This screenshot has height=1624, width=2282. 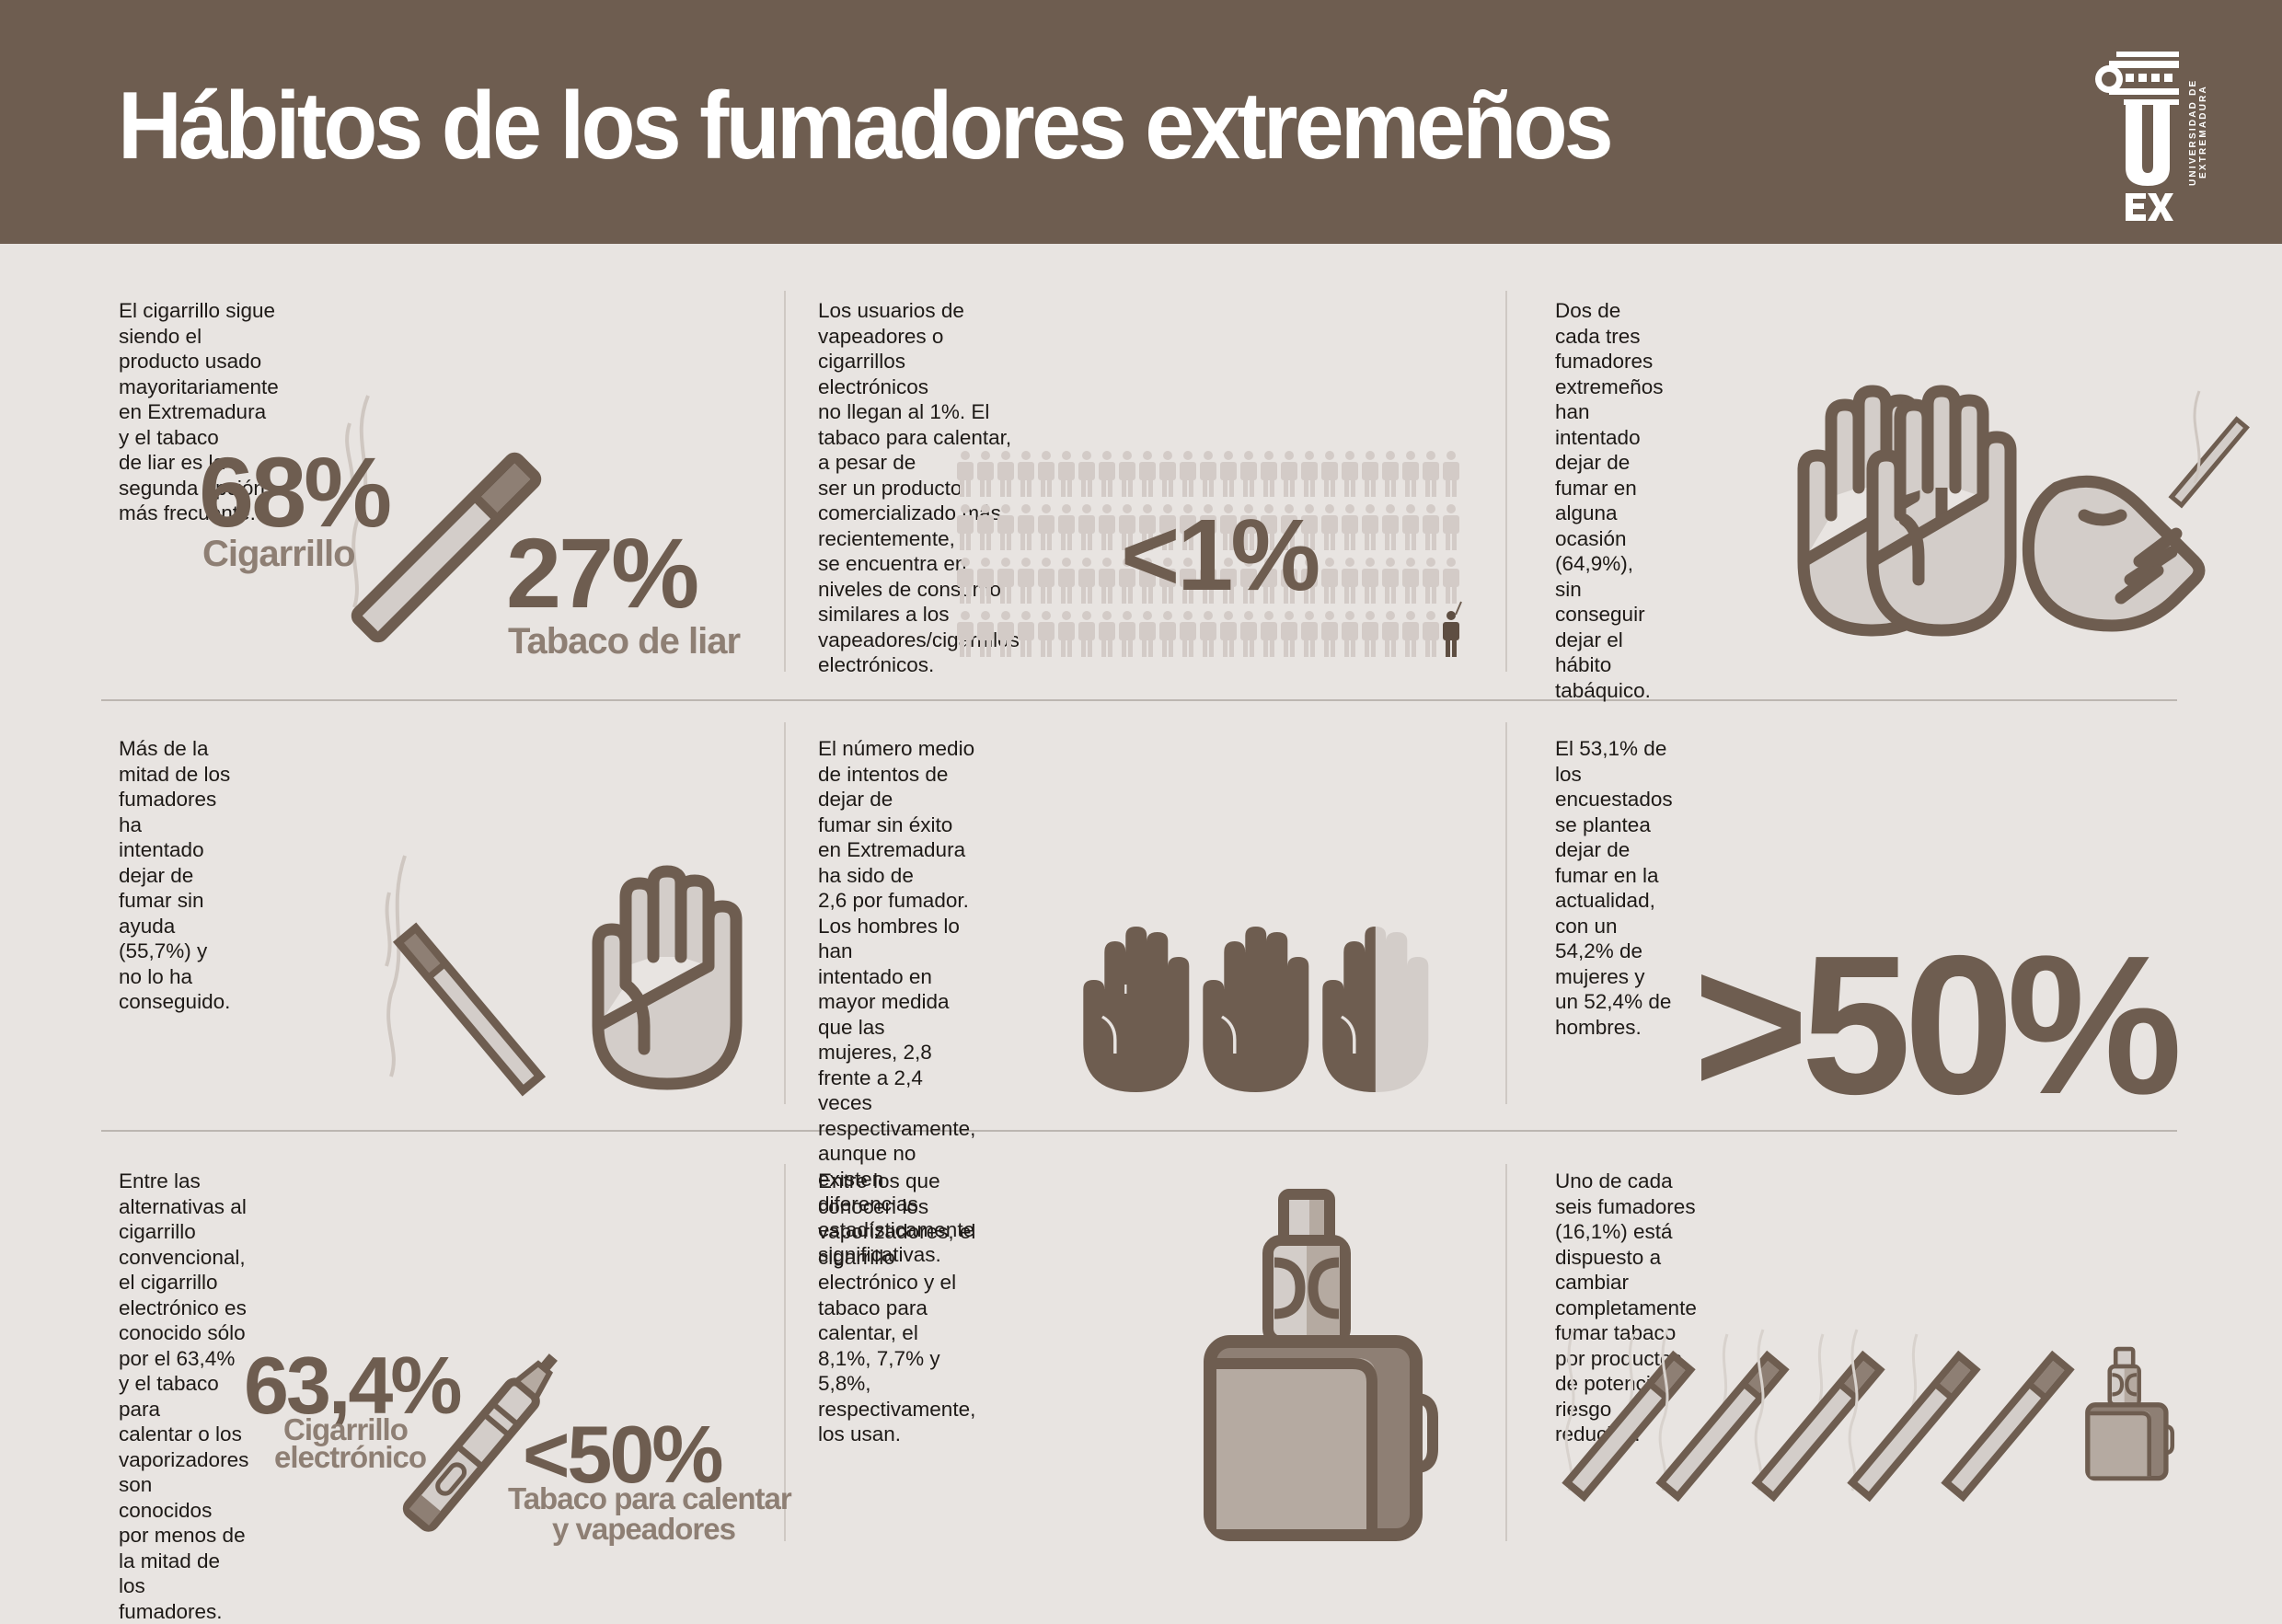 I want to click on stat-others-known-value: <50%, so click(x=624, y=1454).